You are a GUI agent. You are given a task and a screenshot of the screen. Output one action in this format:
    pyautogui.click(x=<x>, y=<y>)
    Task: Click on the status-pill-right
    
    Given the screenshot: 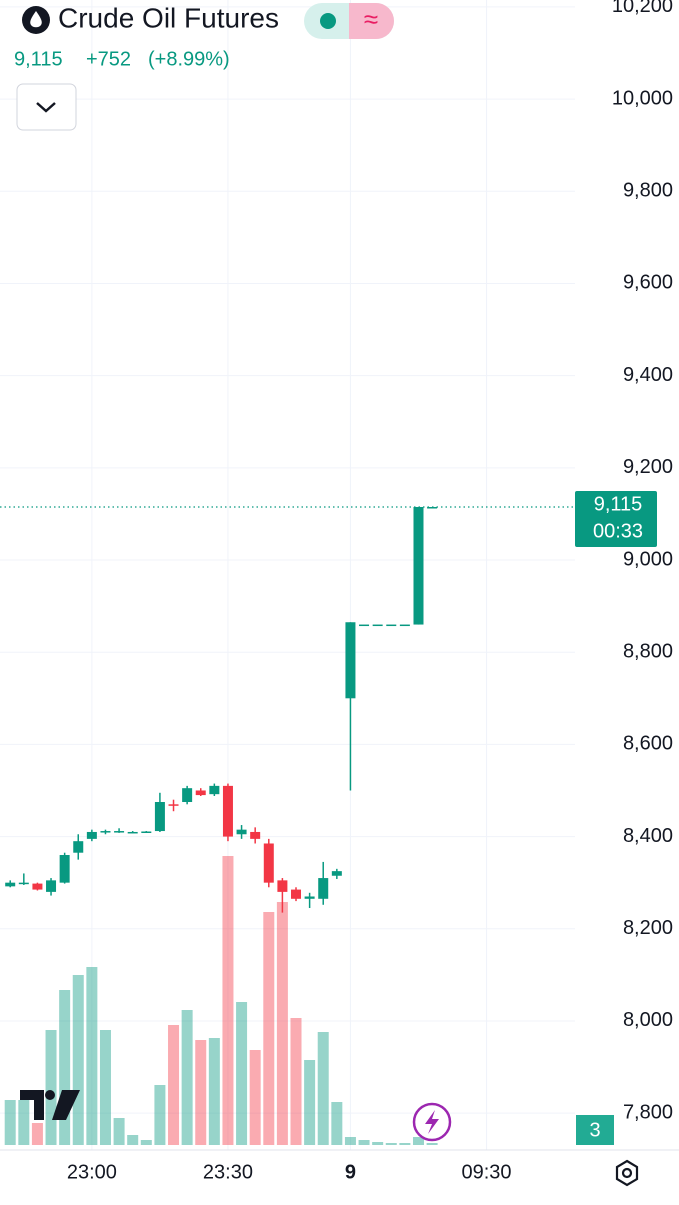 What is the action you would take?
    pyautogui.click(x=371, y=21)
    